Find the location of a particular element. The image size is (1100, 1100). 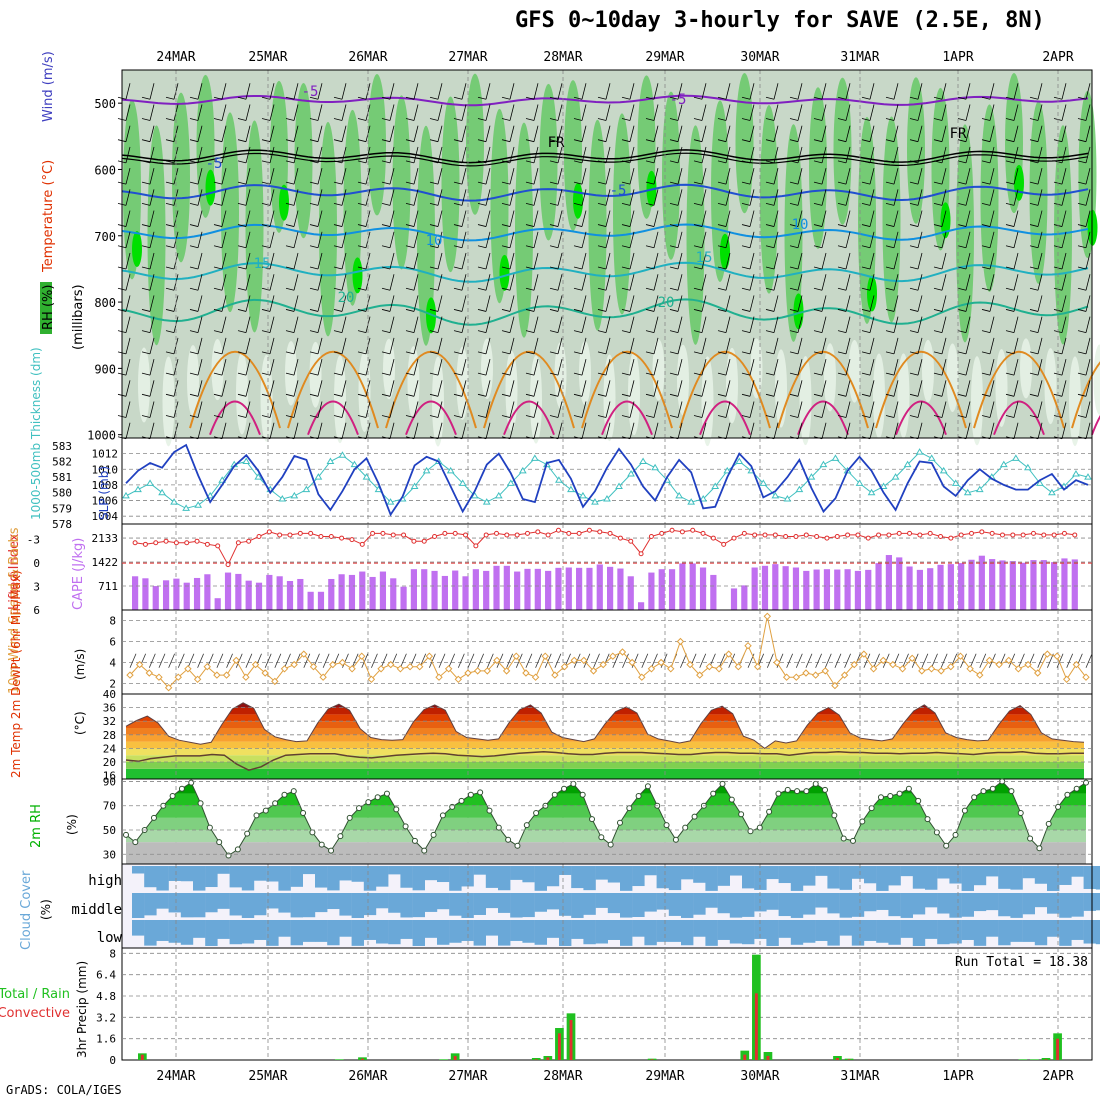

temp-band is located at coordinates (605, 718).